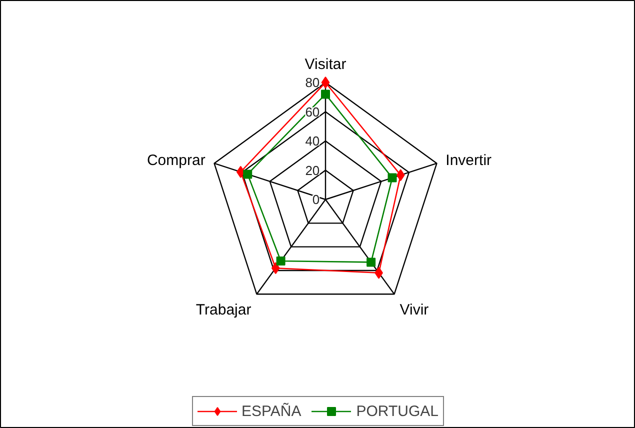  Describe the element at coordinates (325, 65) in the screenshot. I see `spoke-label: Visitar` at that location.